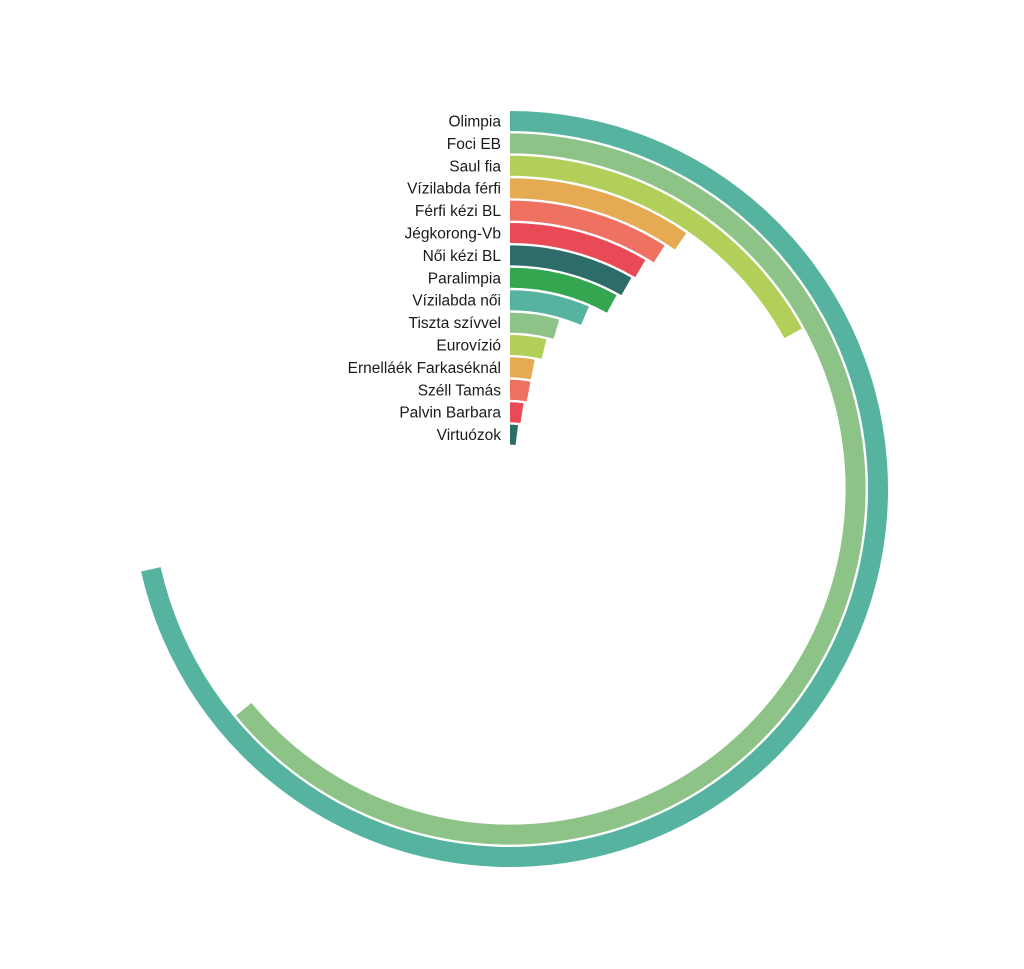 The image size is (1024, 969). Describe the element at coordinates (514, 434) in the screenshot. I see `bar-virtuózok` at that location.